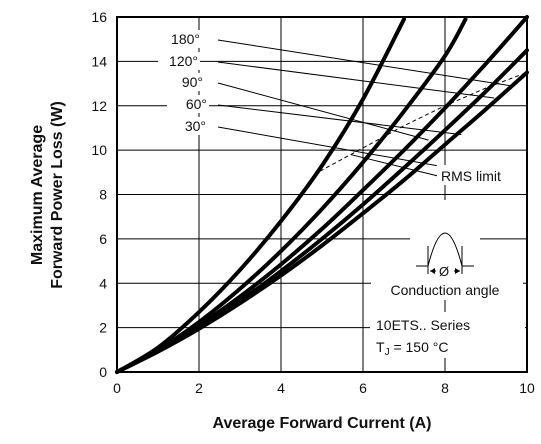  What do you see at coordinates (196, 104) in the screenshot?
I see `series-label: 60°` at bounding box center [196, 104].